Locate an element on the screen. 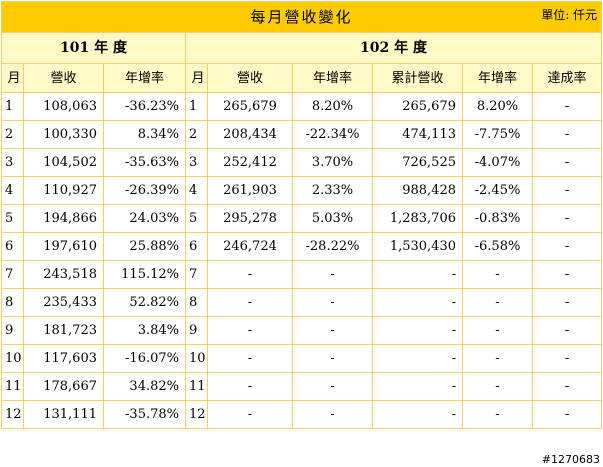 The width and height of the screenshot is (603, 467). cell-revenue-2012: 110,927 is located at coordinates (63, 190).